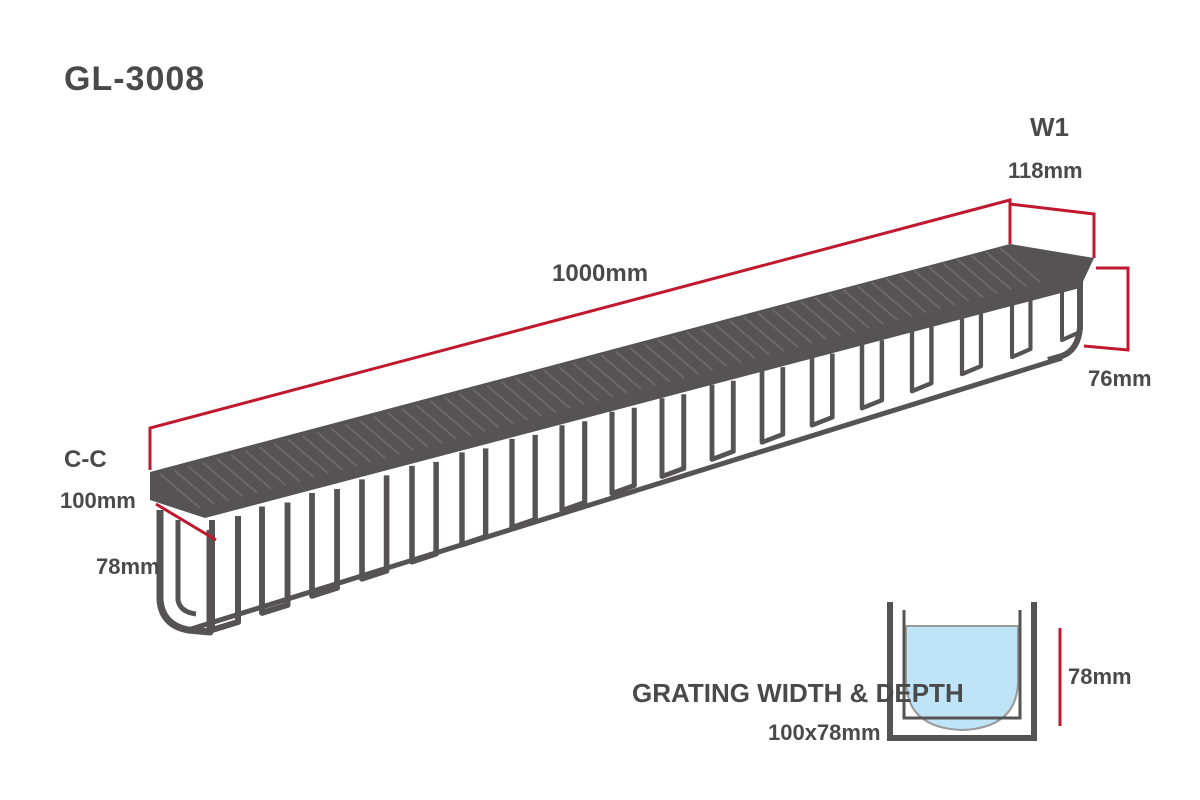  Describe the element at coordinates (600, 273) in the screenshot. I see `length-label: 1000mm` at that location.